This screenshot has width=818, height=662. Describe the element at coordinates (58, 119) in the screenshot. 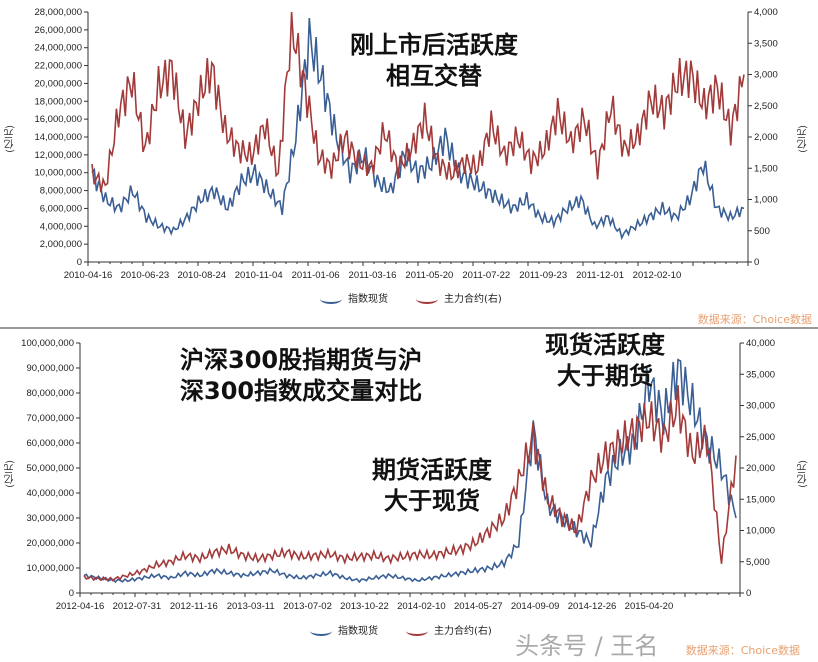

I see `y-tick-label-left: 16,000,000` at that location.